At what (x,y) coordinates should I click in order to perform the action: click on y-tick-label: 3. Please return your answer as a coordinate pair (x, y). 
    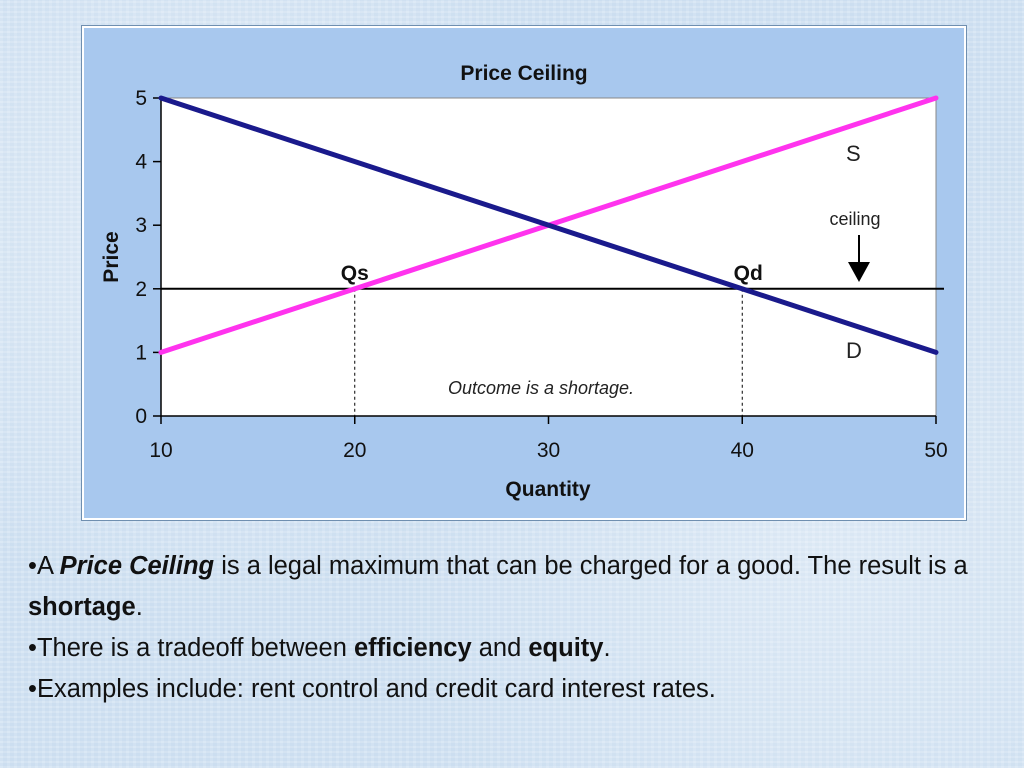
    Looking at the image, I should click on (141, 225).